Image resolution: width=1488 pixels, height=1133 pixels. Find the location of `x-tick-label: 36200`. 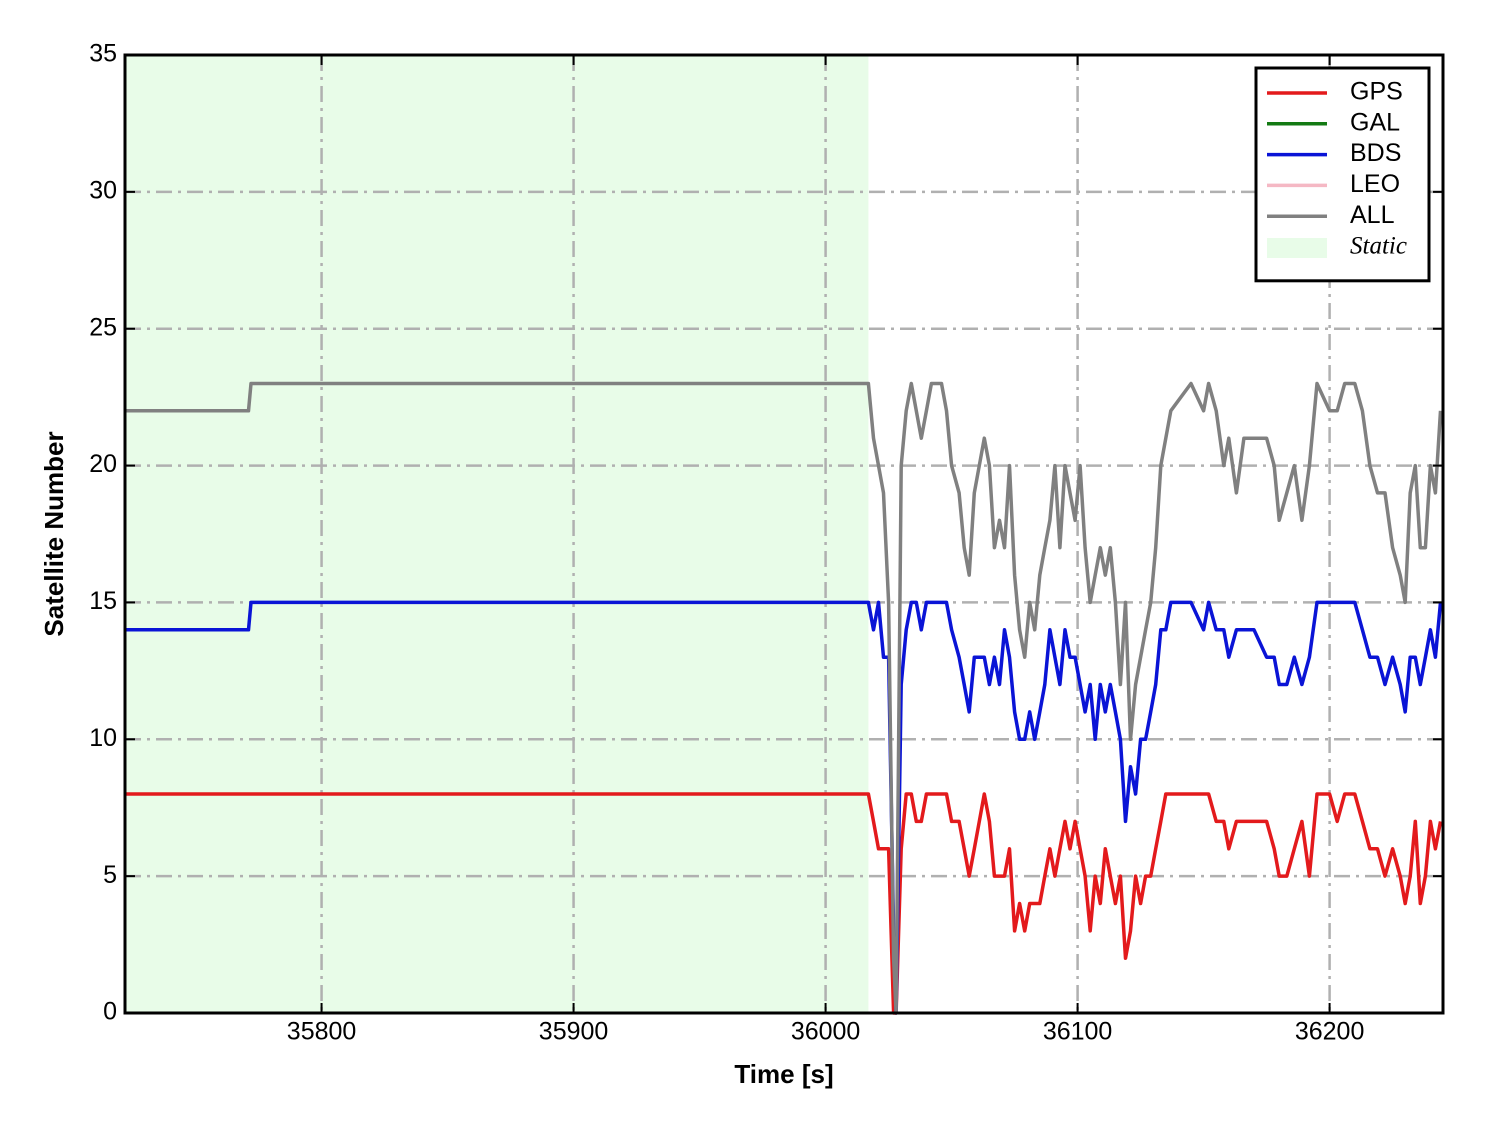

x-tick-label: 36200 is located at coordinates (1330, 1032).